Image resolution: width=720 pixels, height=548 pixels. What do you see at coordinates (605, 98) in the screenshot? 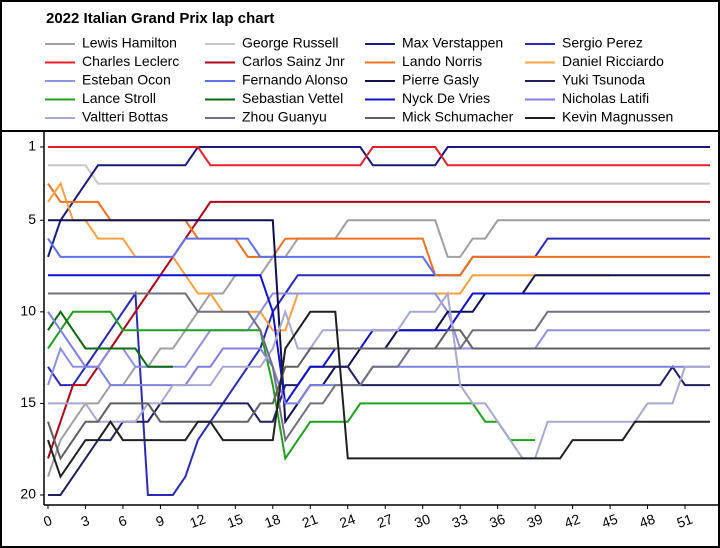
I see `legend-label: Nicholas Latifi` at bounding box center [605, 98].